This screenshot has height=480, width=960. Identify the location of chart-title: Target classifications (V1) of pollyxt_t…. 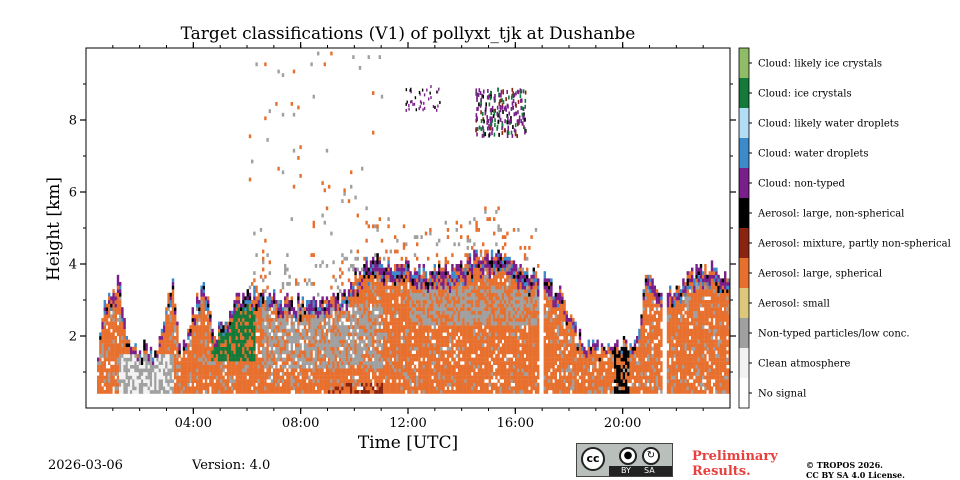
(408, 34).